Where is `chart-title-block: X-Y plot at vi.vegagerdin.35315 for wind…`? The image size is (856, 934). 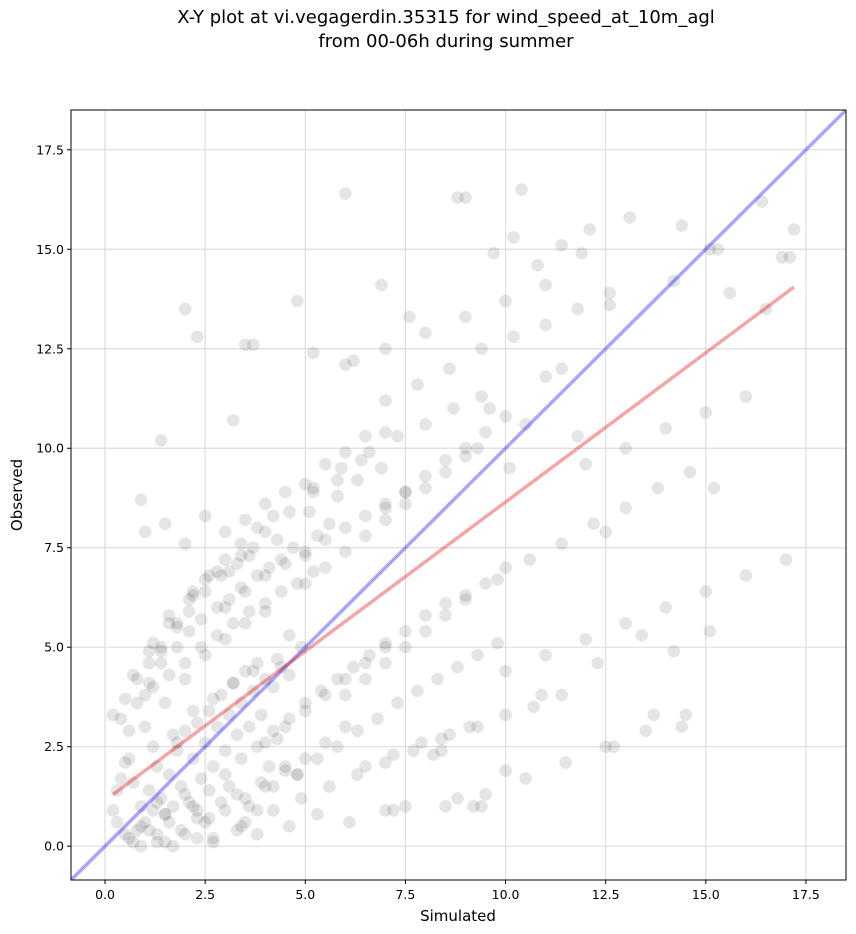 chart-title-block: X-Y plot at vi.vegagerdin.35315 for wind… is located at coordinates (428, 30).